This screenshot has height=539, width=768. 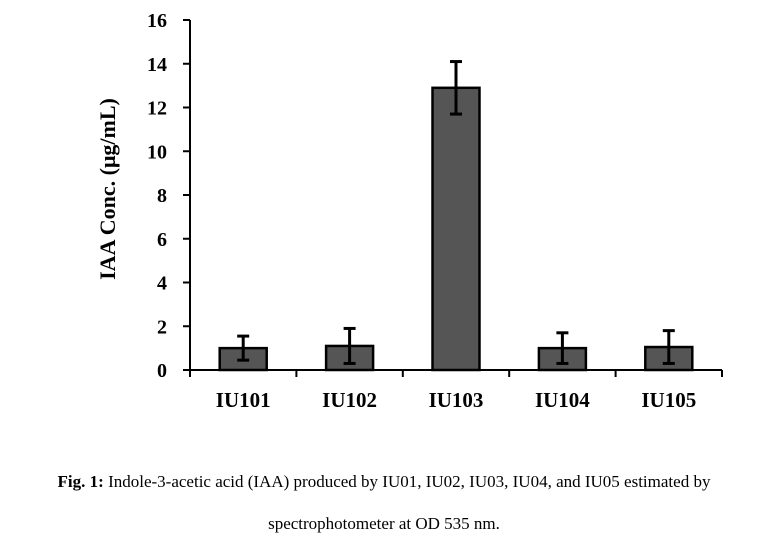 I want to click on x-category-label: IU105, so click(x=668, y=400).